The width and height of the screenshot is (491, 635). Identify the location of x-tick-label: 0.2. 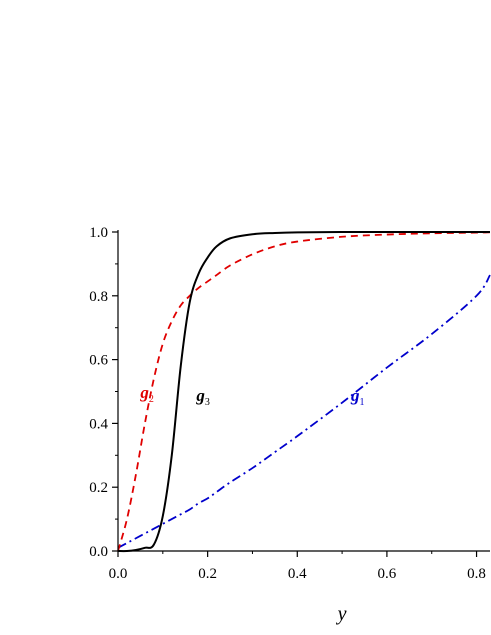
(207, 574).